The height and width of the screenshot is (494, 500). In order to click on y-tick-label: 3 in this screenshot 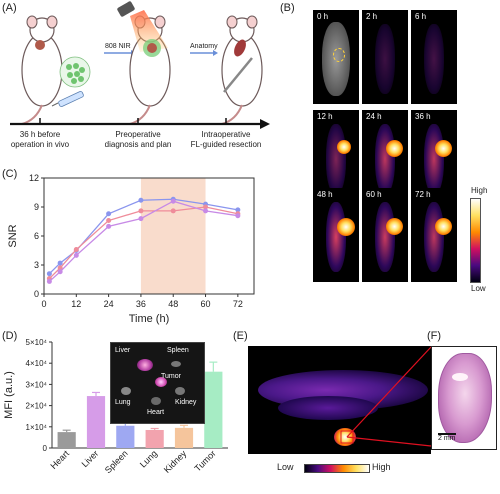, I will do `click(36, 265)`.